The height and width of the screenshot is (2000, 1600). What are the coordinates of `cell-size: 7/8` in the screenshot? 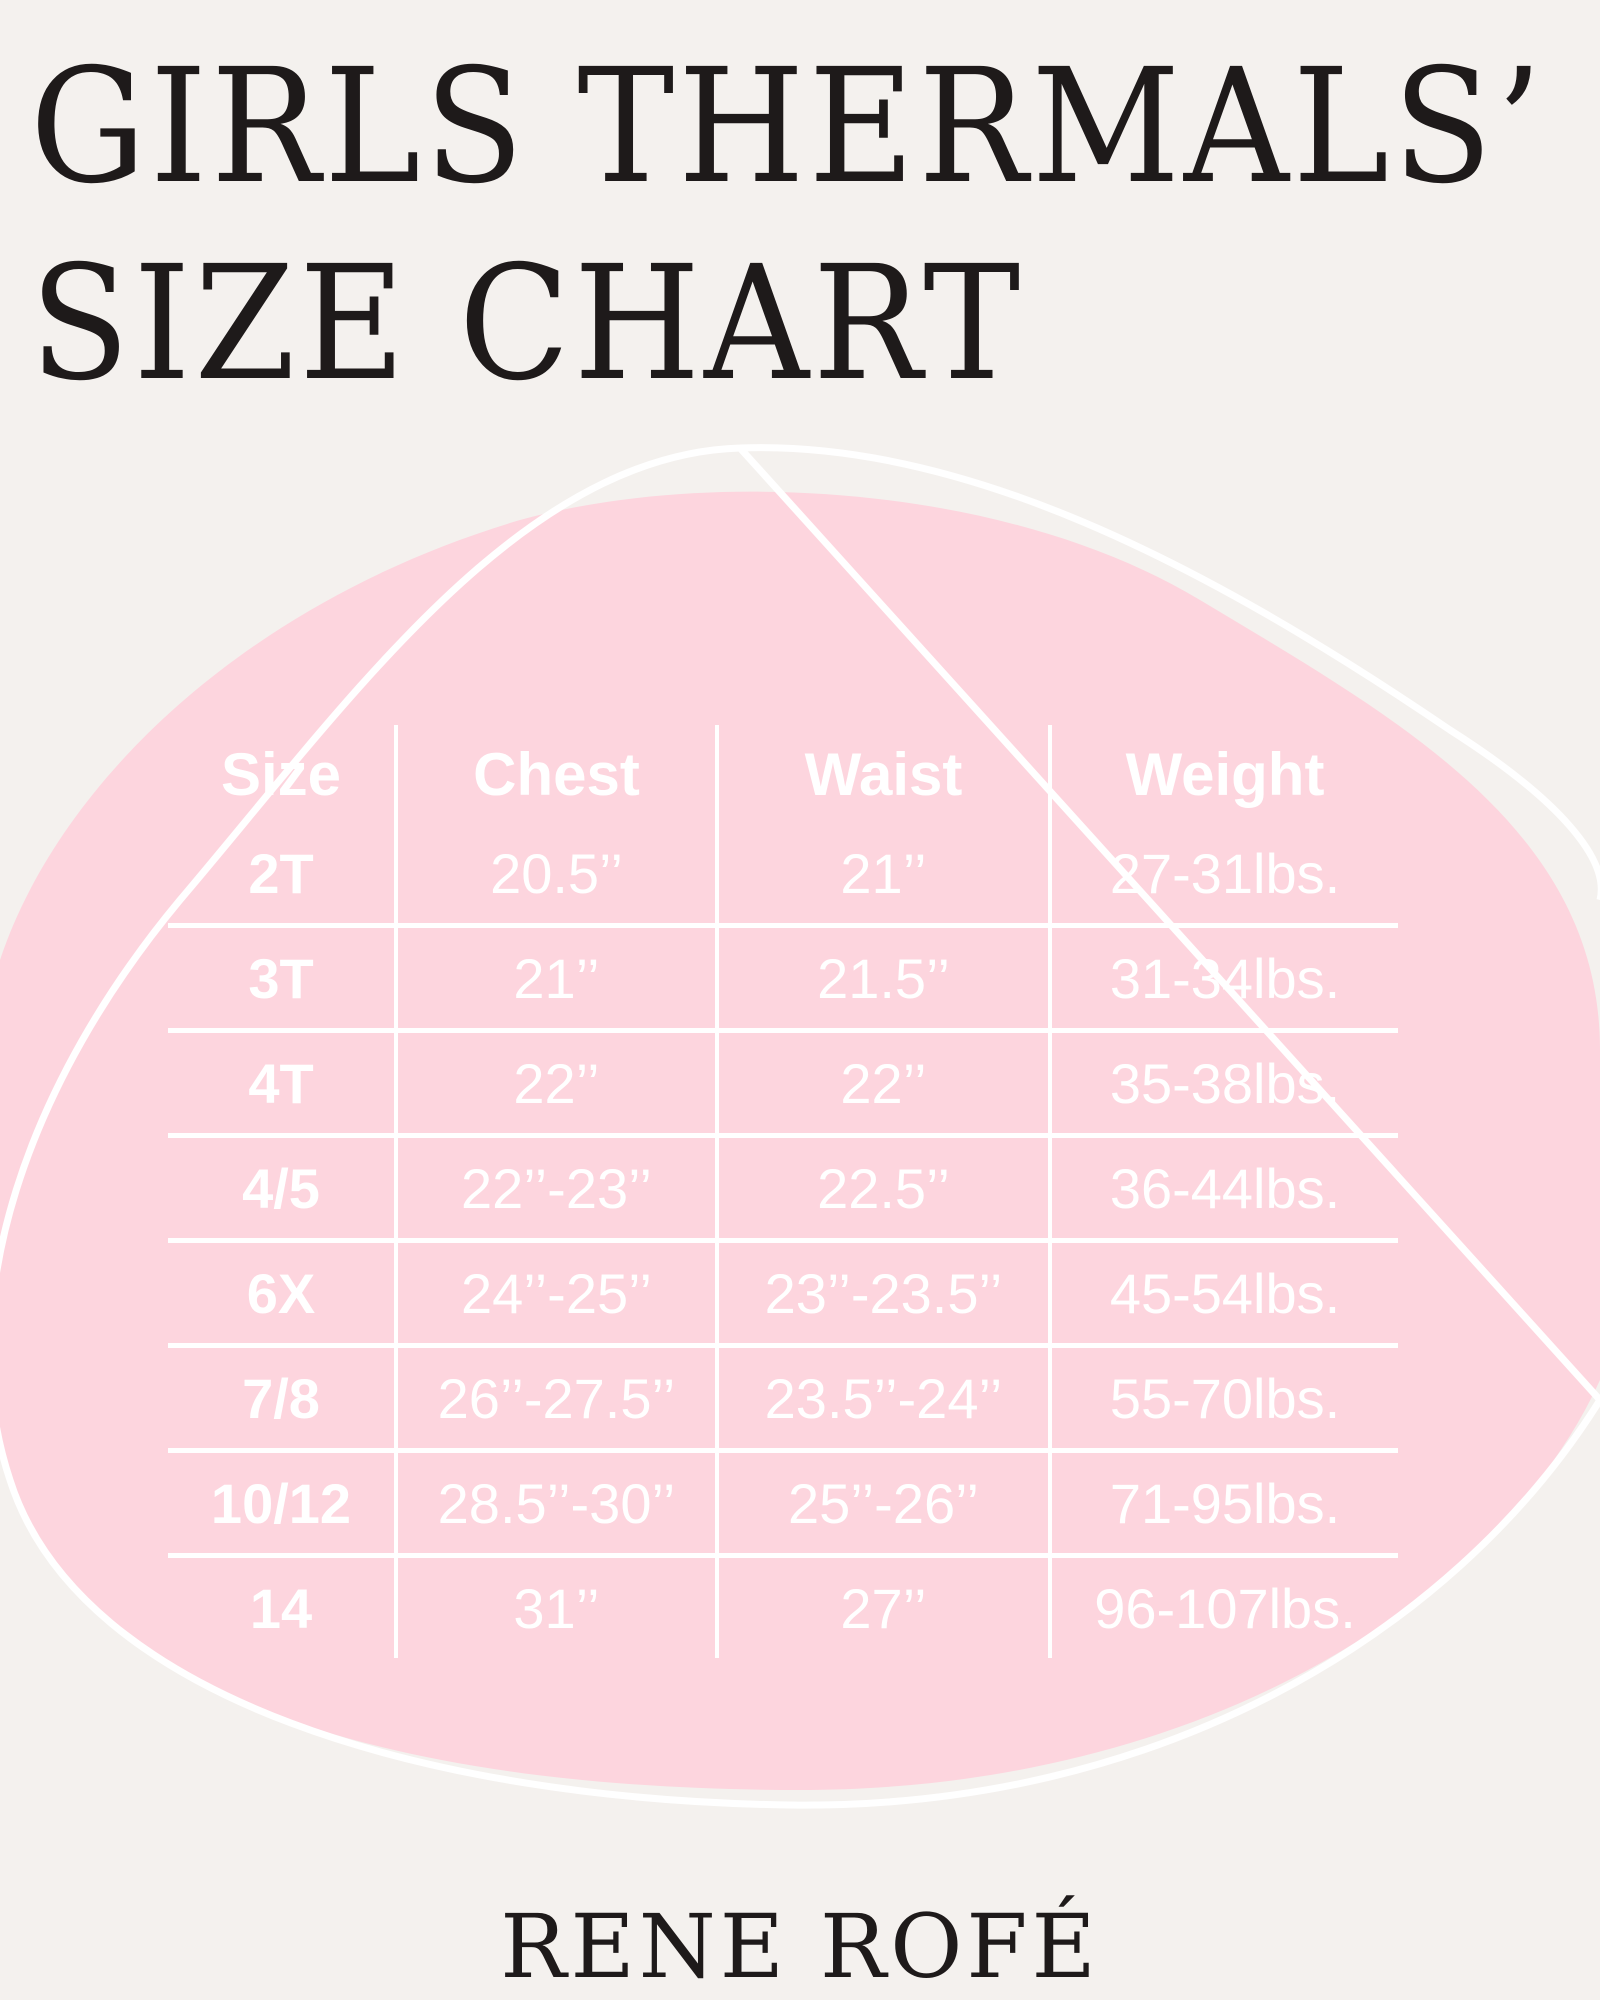 It's located at (282, 1397).